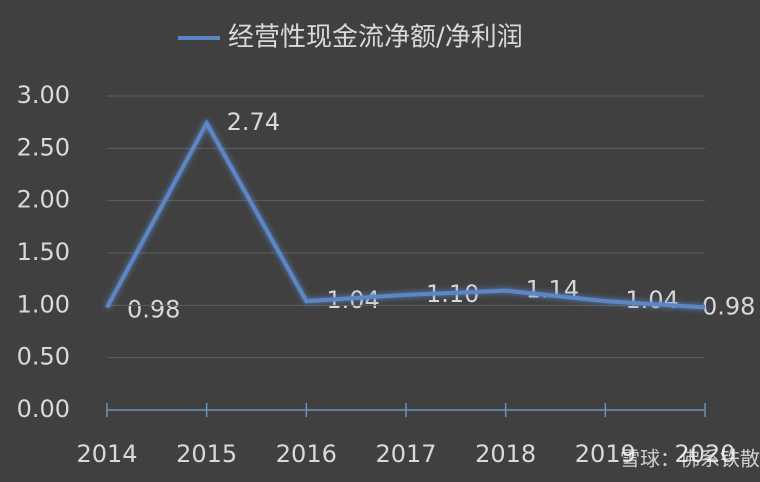 Image resolution: width=760 pixels, height=482 pixels. I want to click on x-tick-label: 2018, so click(505, 454).